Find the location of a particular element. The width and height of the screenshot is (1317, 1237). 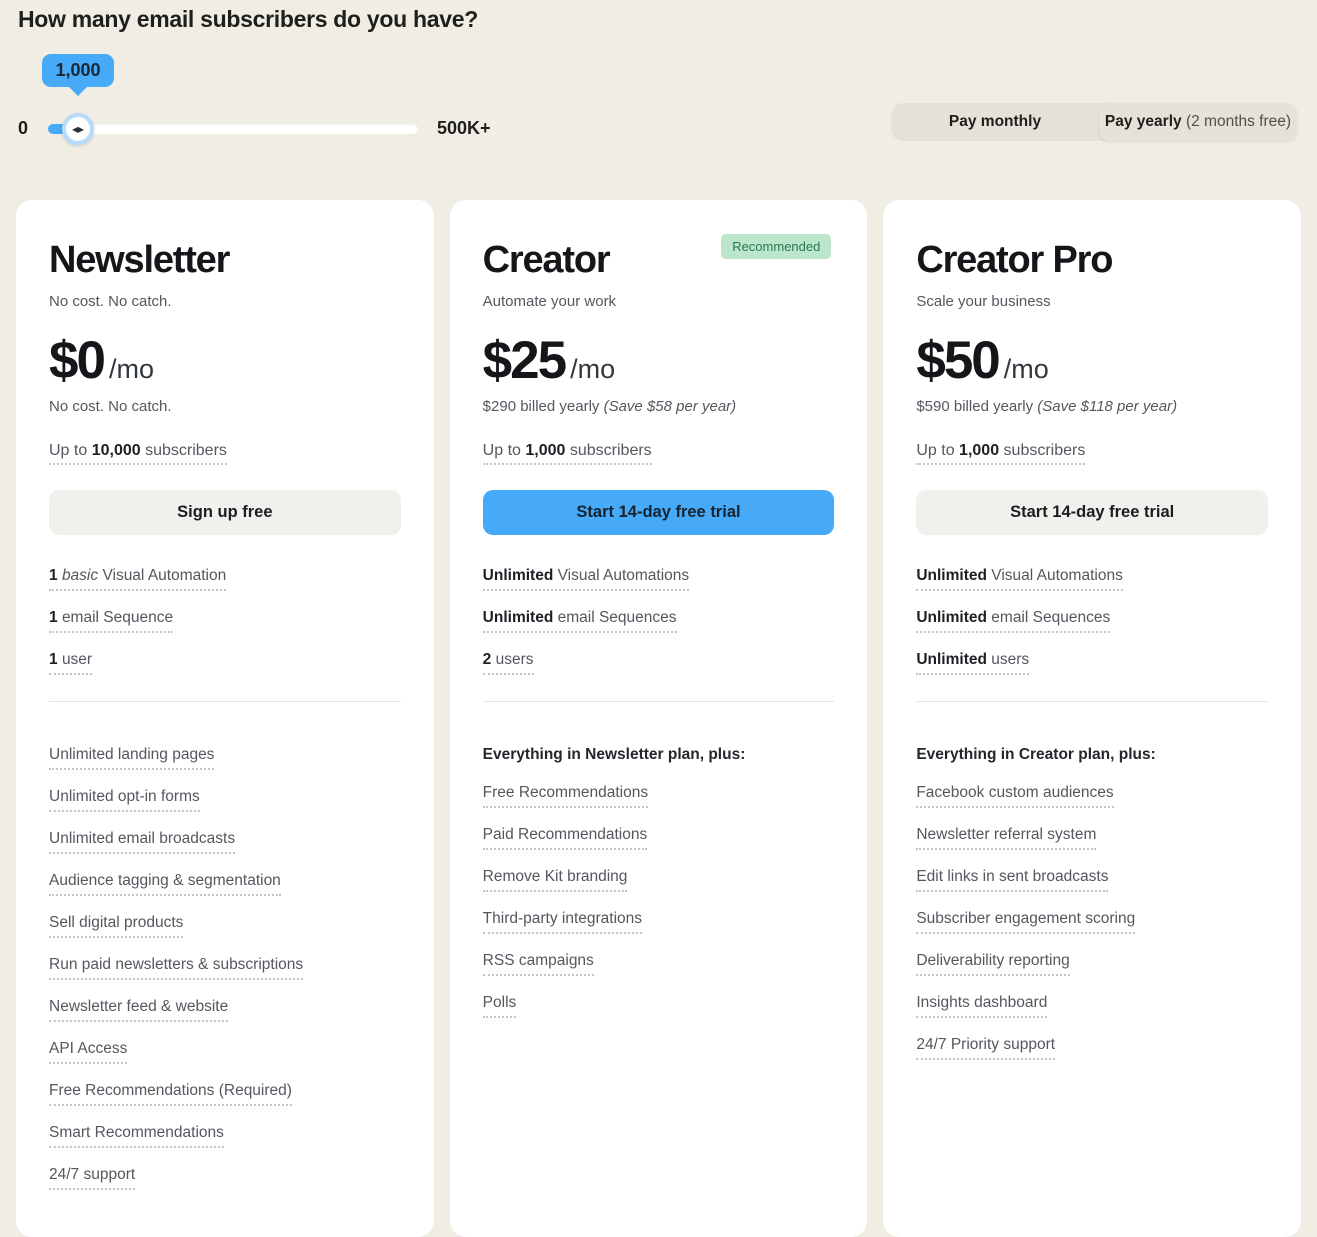

feature-item: Newsletter feed & website is located at coordinates (225, 1009).